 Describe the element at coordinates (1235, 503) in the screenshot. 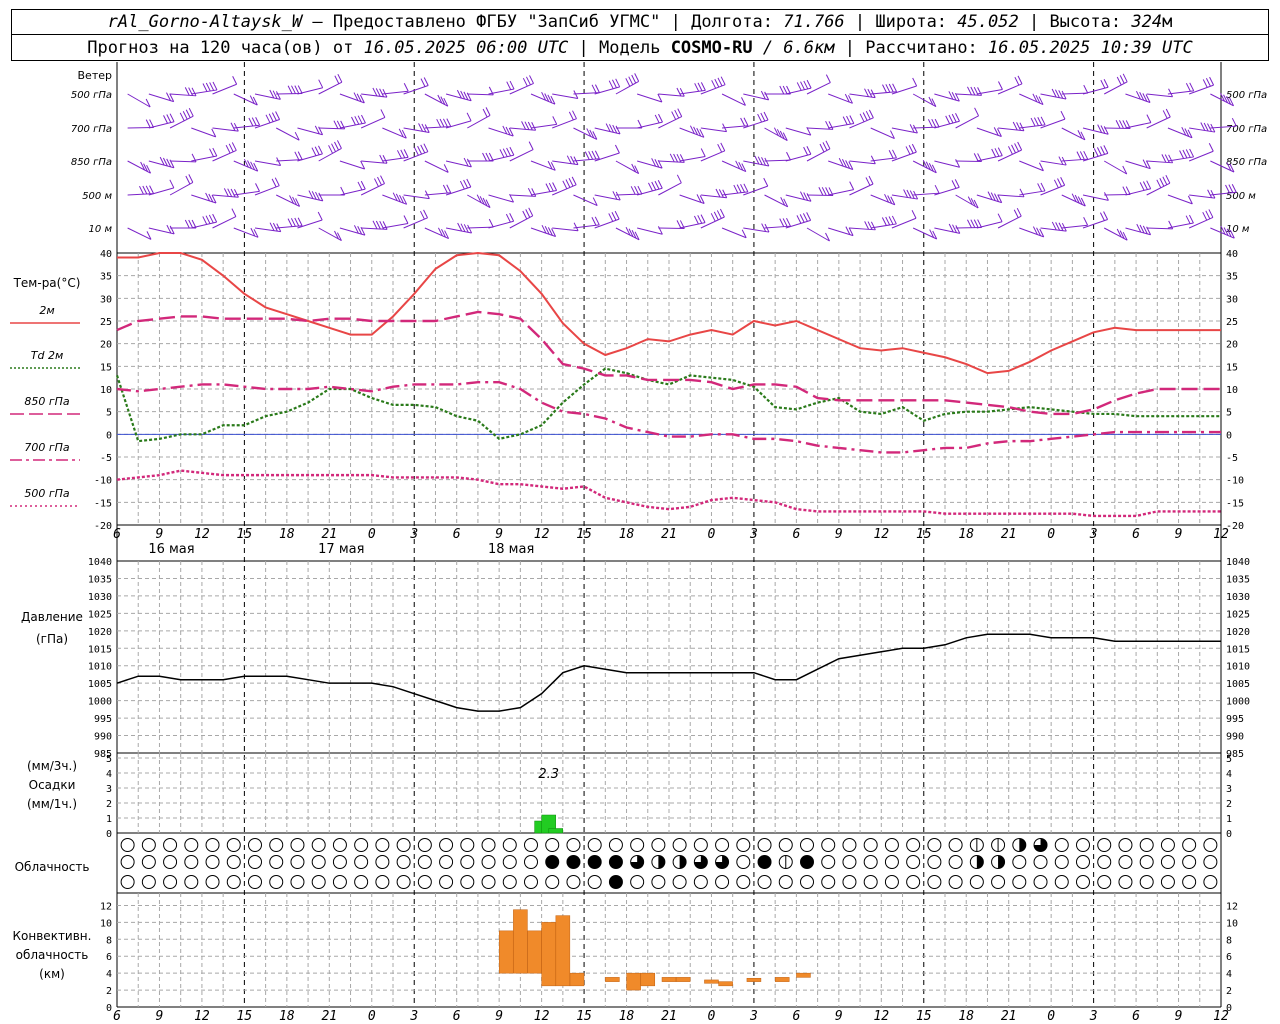

I see `y-tick-label: -15` at that location.